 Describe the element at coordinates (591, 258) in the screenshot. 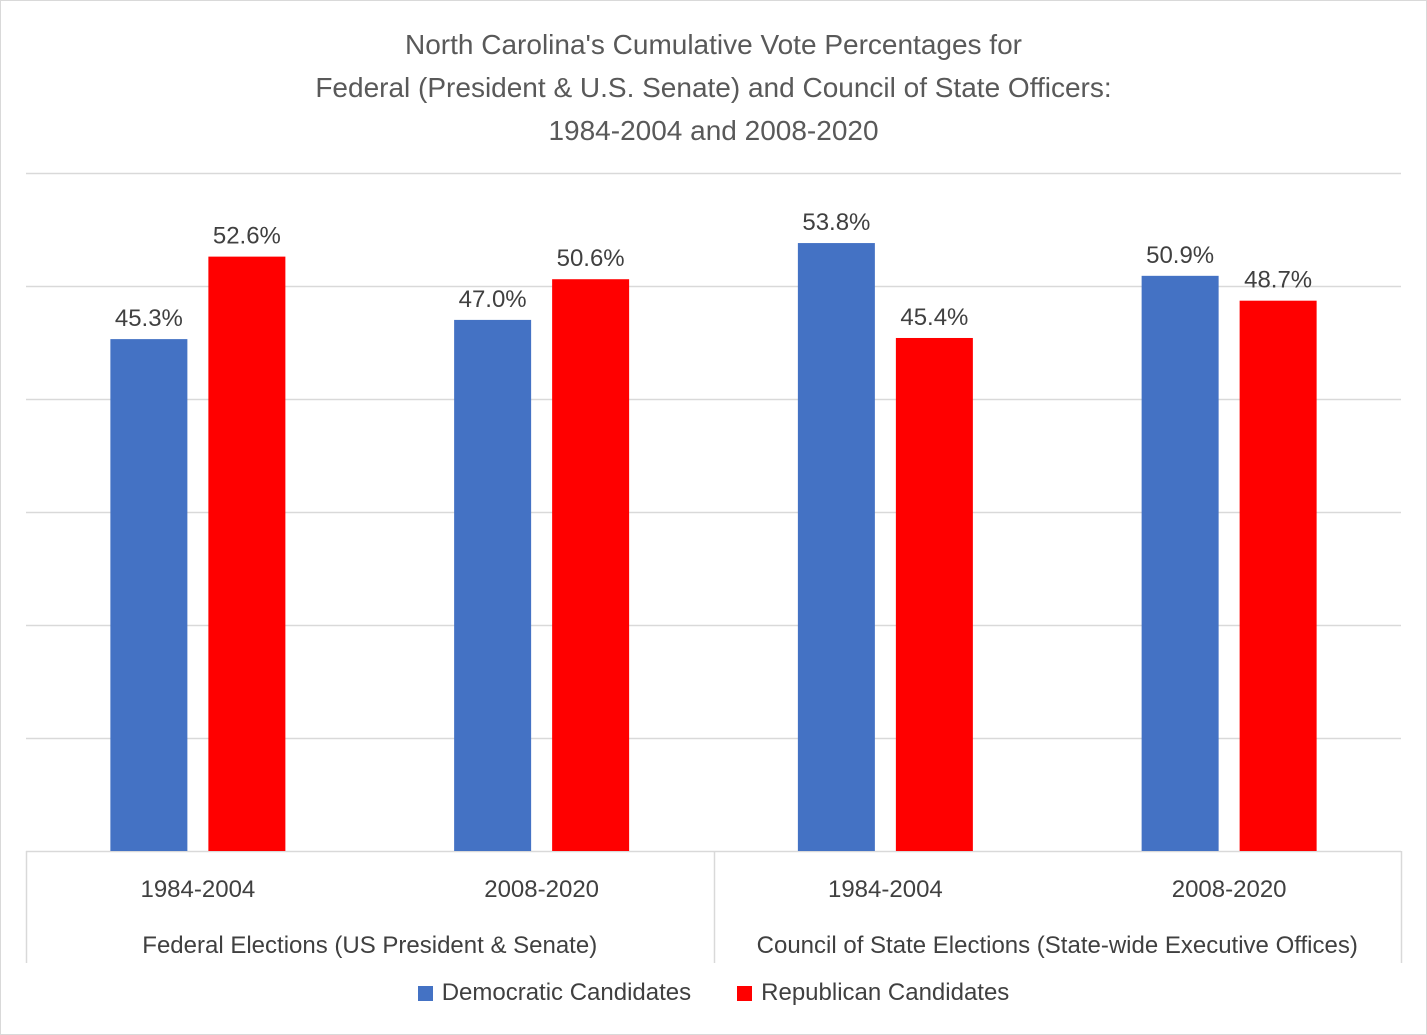

I see `data-label: 50.6%` at that location.